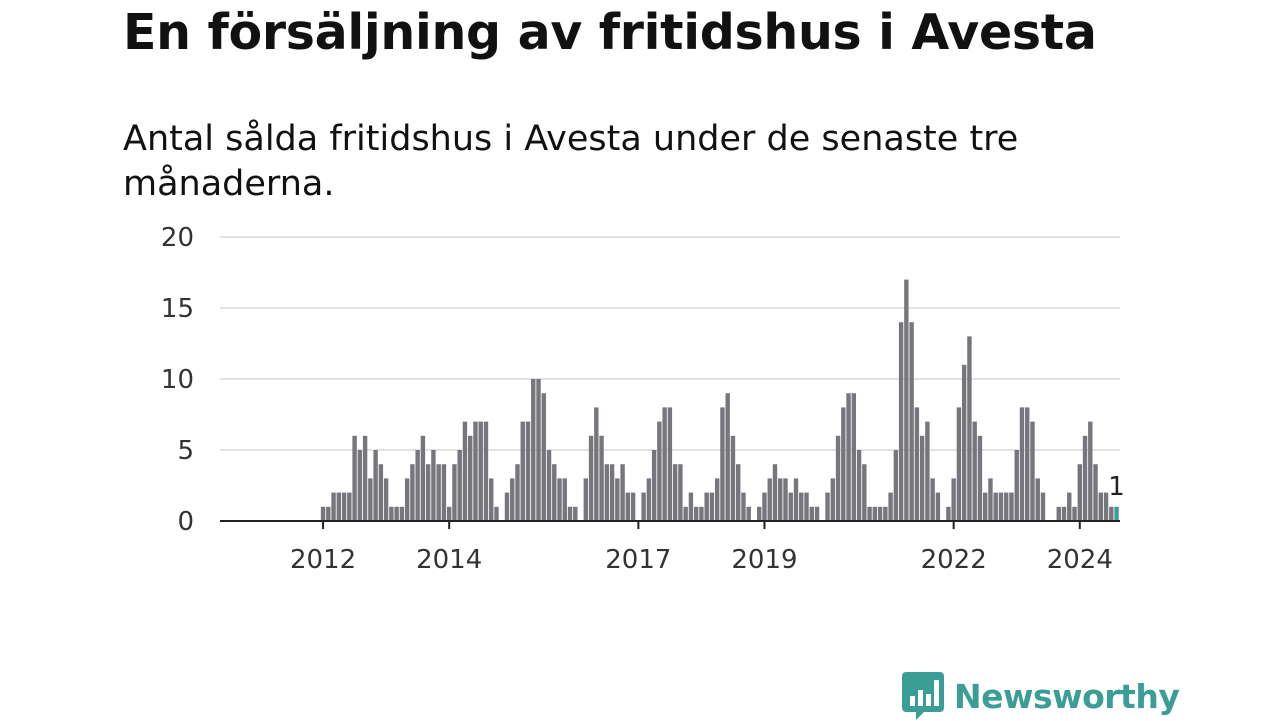 The height and width of the screenshot is (721, 1280). Describe the element at coordinates (923, 696) in the screenshot. I see `bar-chart-speech-bubble-icon` at that location.